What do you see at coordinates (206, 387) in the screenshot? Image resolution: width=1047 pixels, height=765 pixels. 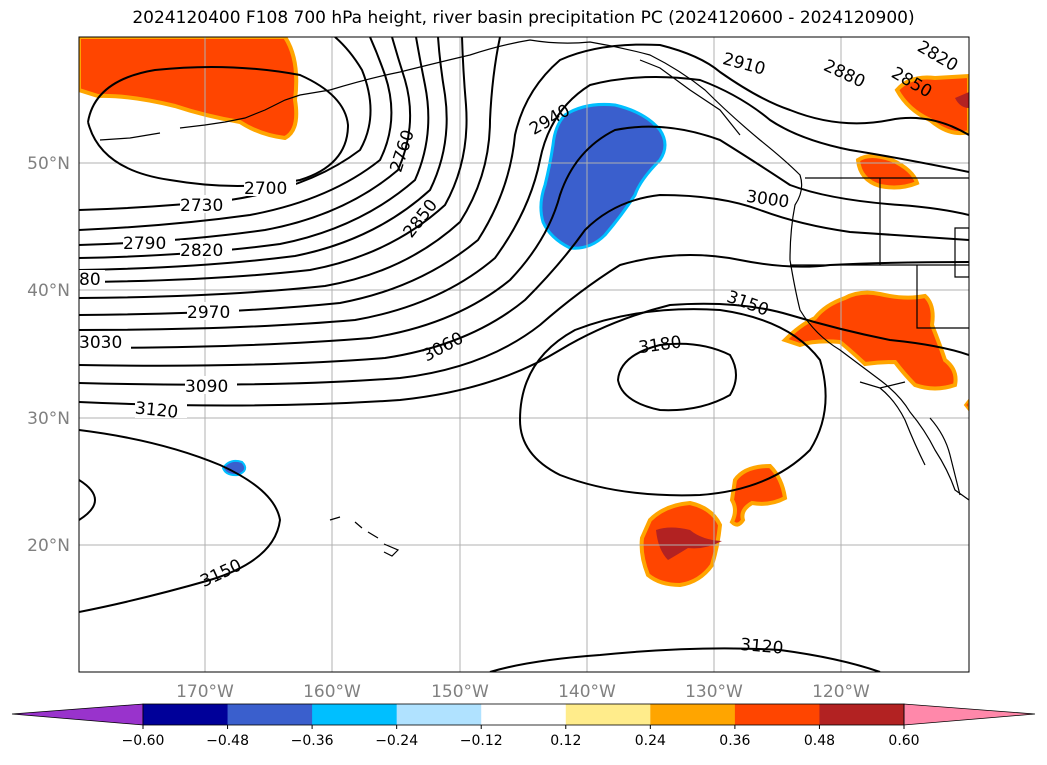 I see `contour-label-3090: 3090` at bounding box center [206, 387].